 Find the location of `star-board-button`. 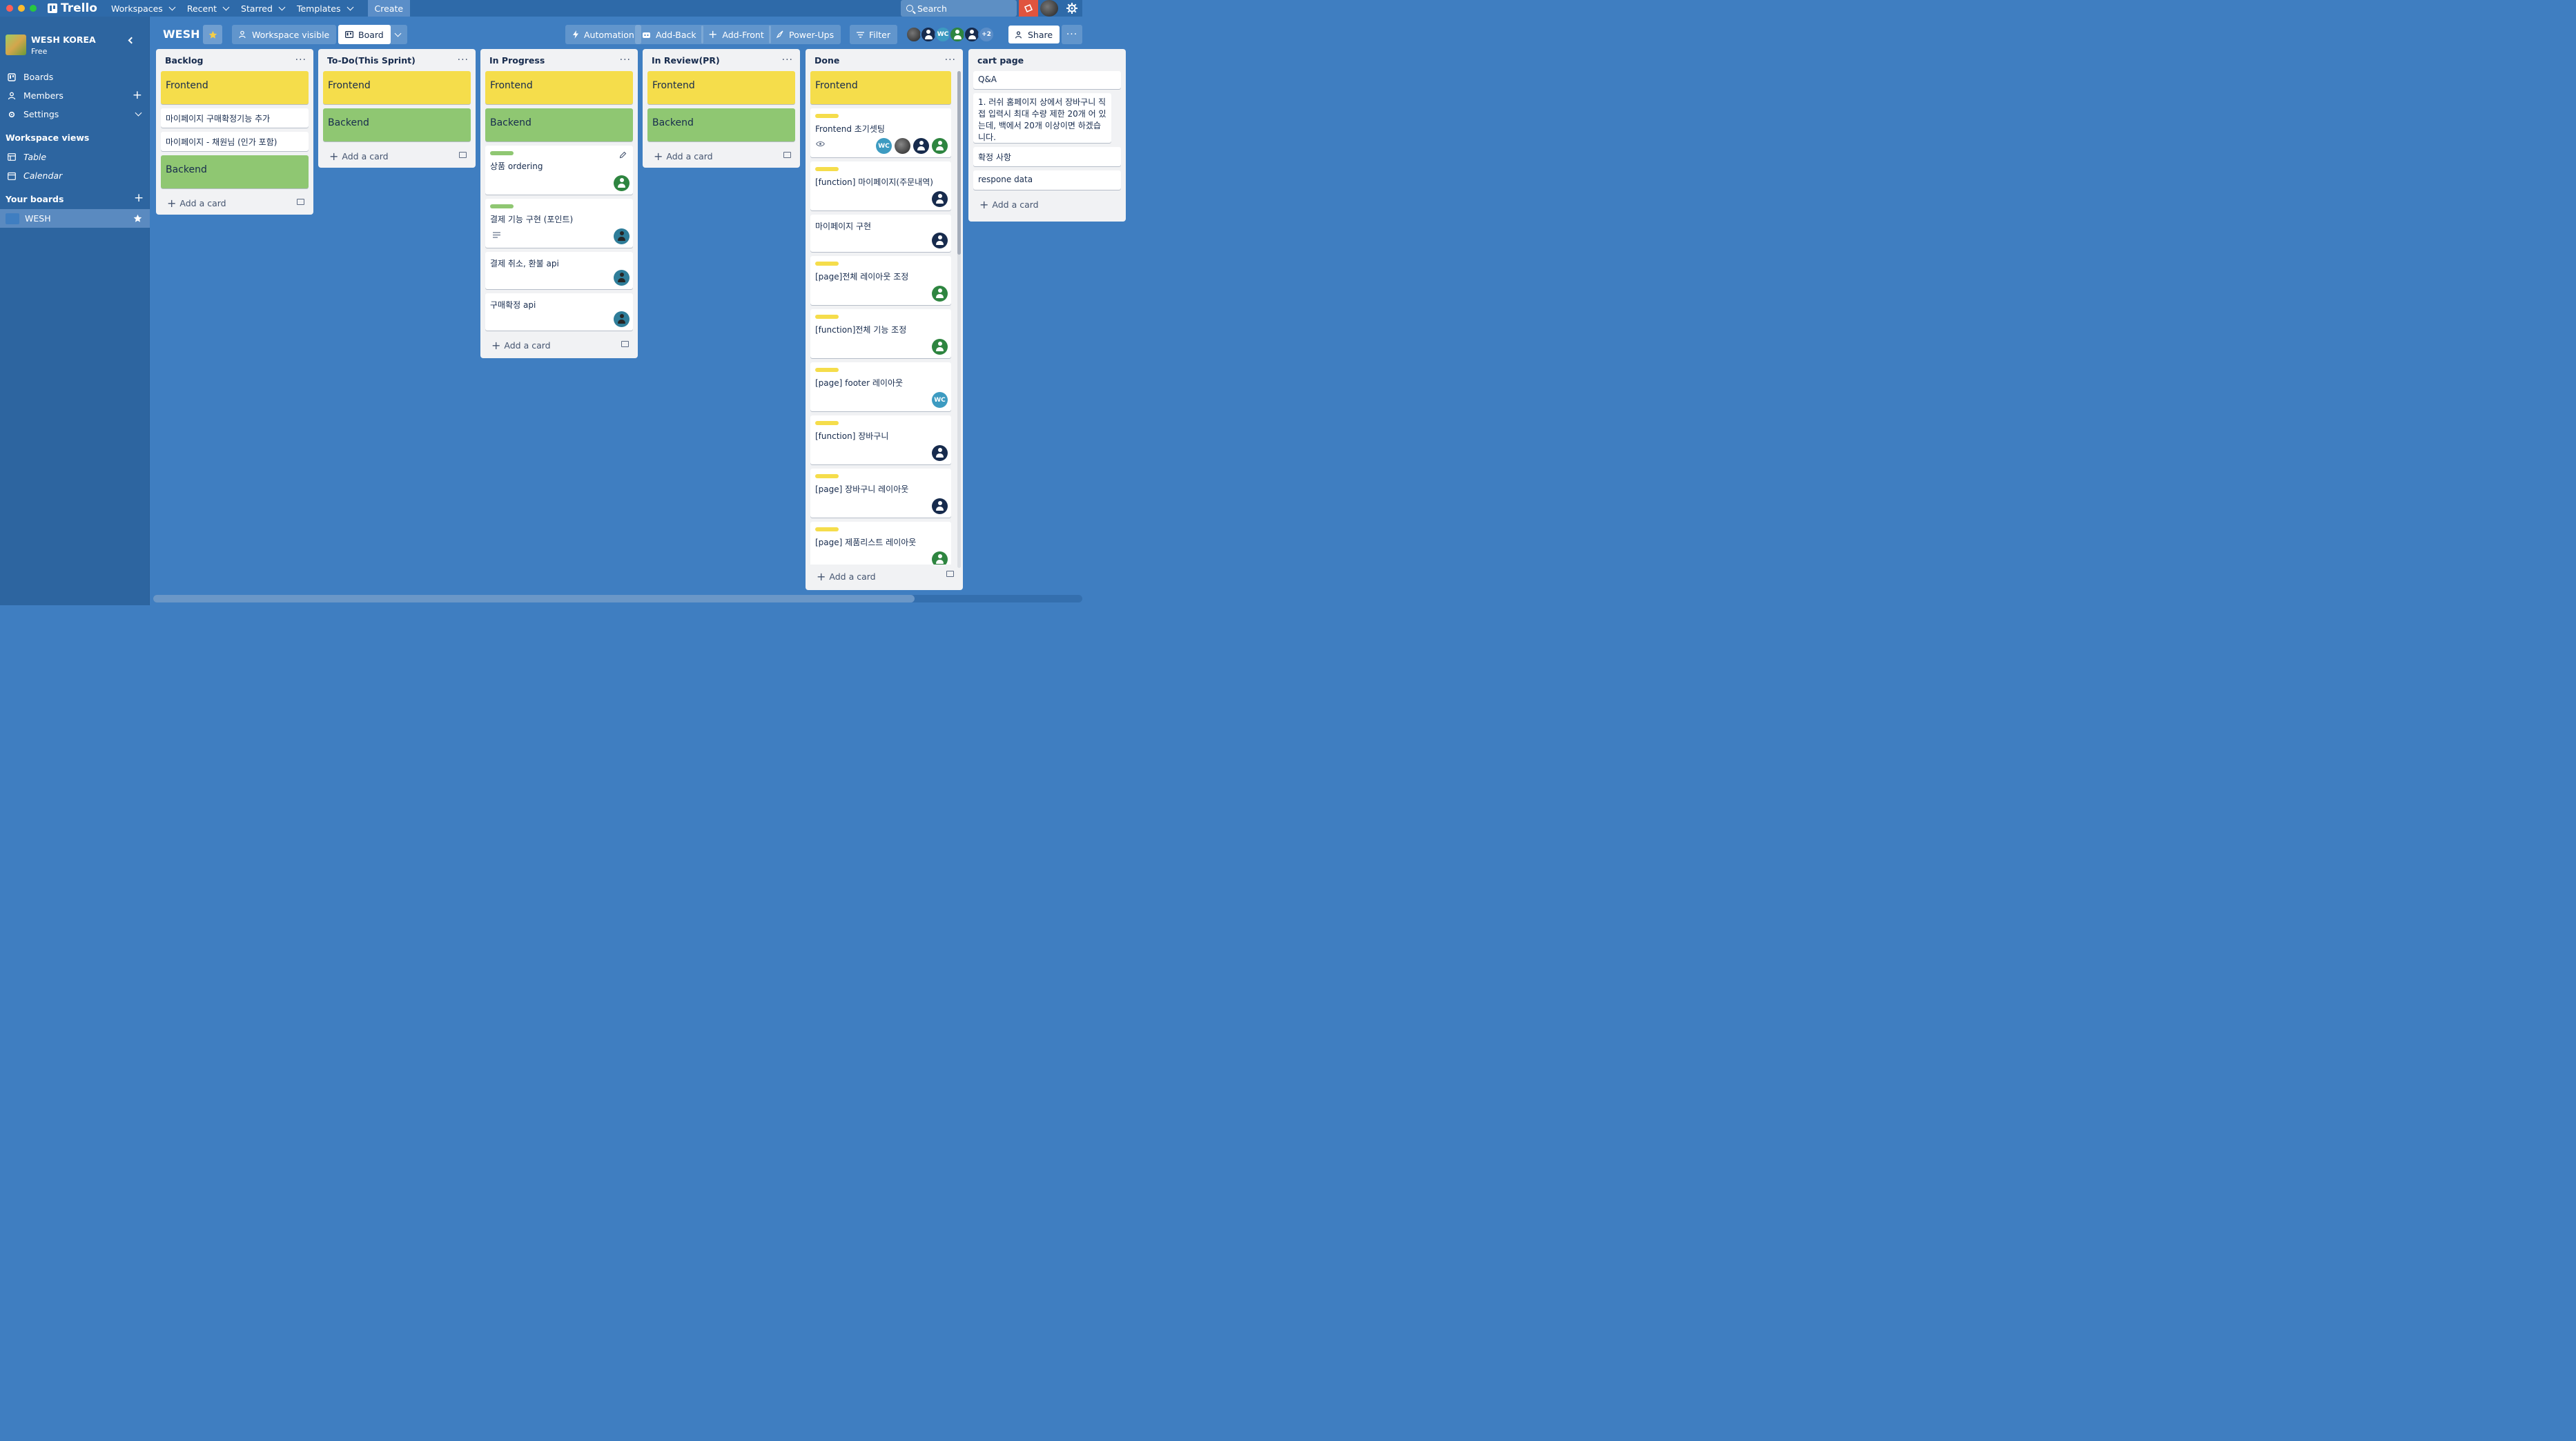

star-board-button is located at coordinates (212, 34).